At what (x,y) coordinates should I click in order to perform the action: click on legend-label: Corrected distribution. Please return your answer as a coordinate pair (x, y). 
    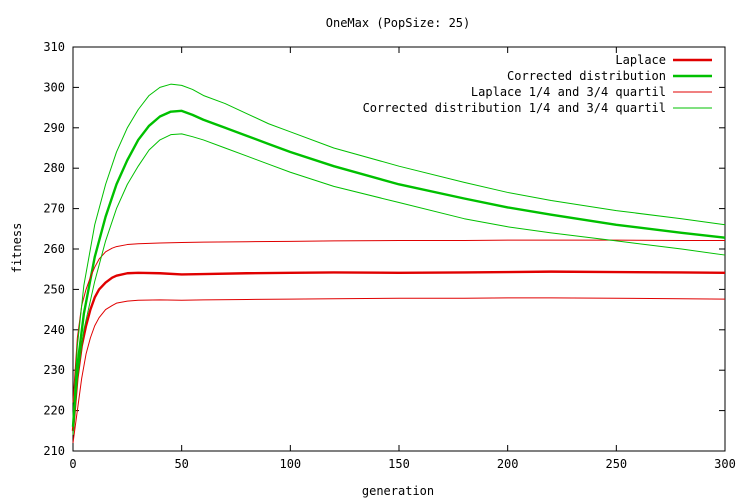
    Looking at the image, I should click on (586, 76).